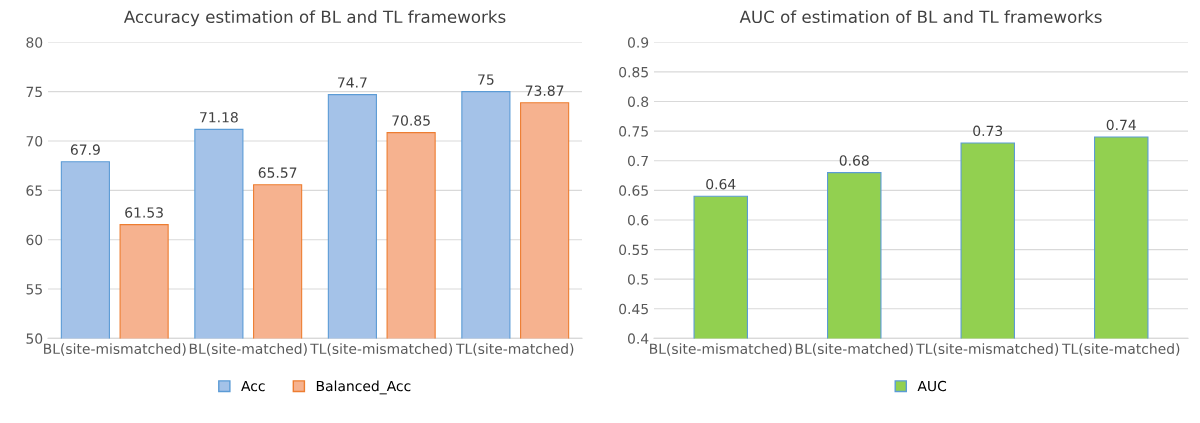 The width and height of the screenshot is (1200, 423). Describe the element at coordinates (34, 92) in the screenshot. I see `y-tick-label: 75` at that location.